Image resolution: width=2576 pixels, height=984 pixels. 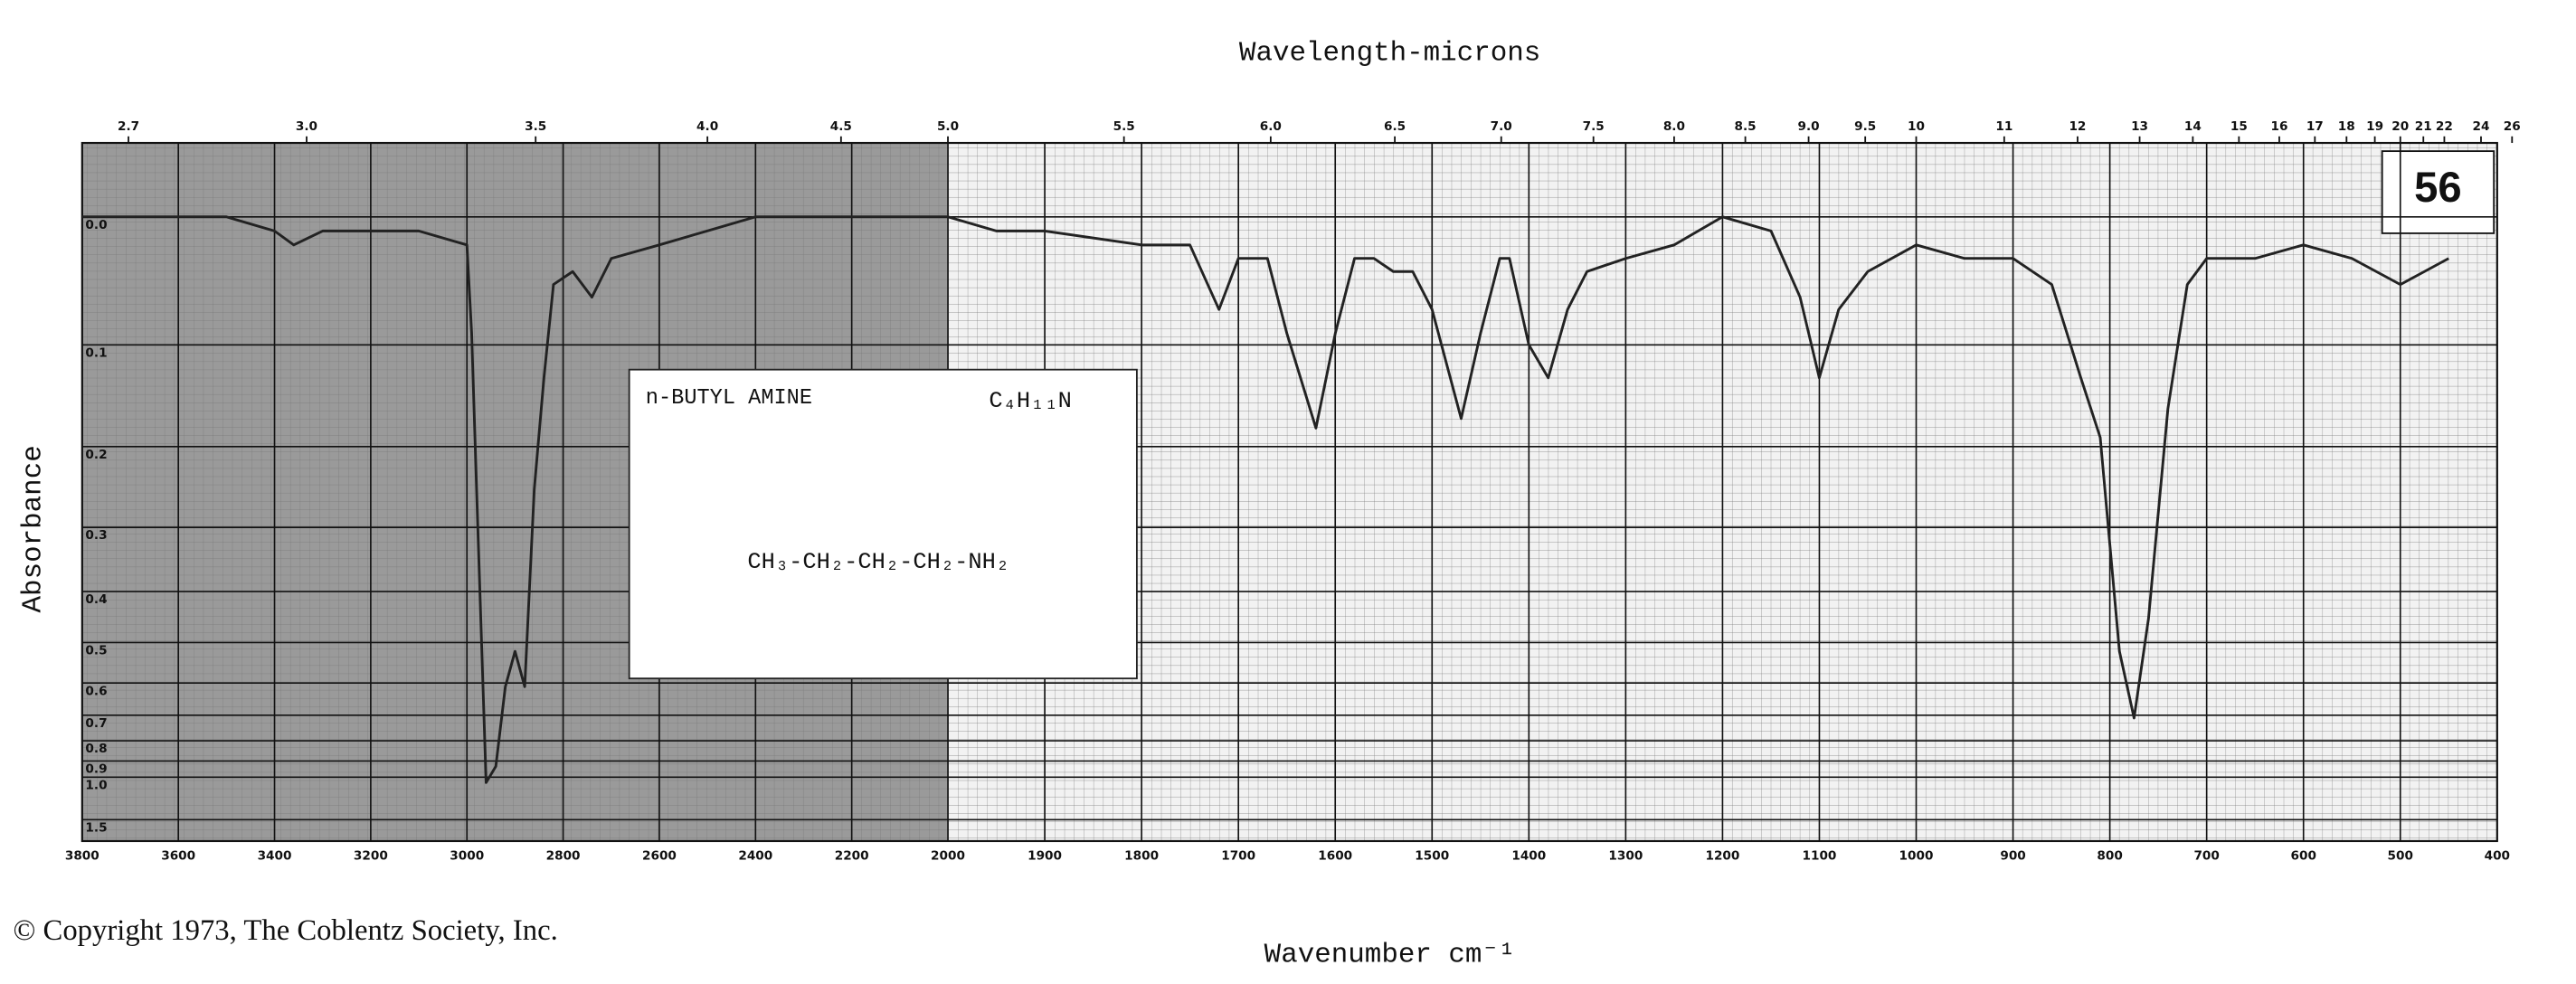 What do you see at coordinates (128, 126) in the screenshot?
I see `top-tick-label: 2.7` at bounding box center [128, 126].